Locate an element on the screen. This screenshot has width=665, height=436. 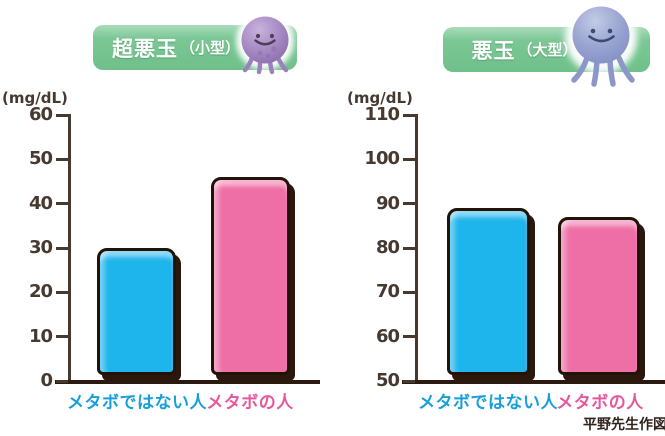
y-tick-label: 110 is located at coordinates (382, 114).